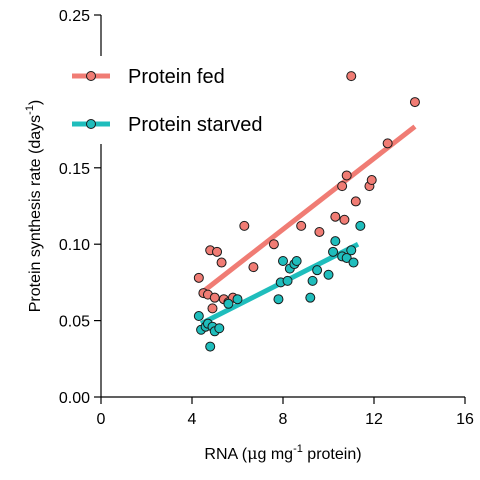  I want to click on y-tick-label: 0.25, so click(74, 16).